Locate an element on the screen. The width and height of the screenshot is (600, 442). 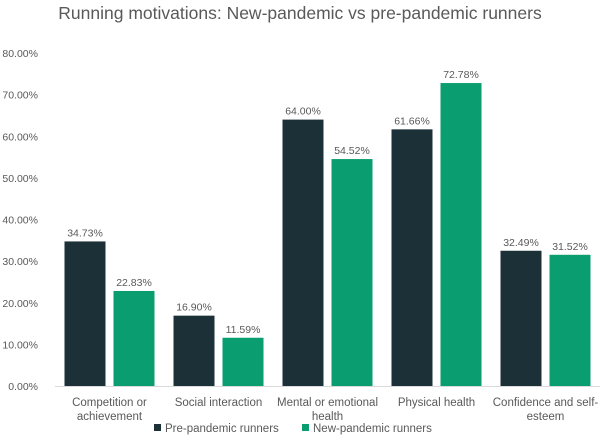
x-tick-label: Competition or achievement is located at coordinates (109, 410).